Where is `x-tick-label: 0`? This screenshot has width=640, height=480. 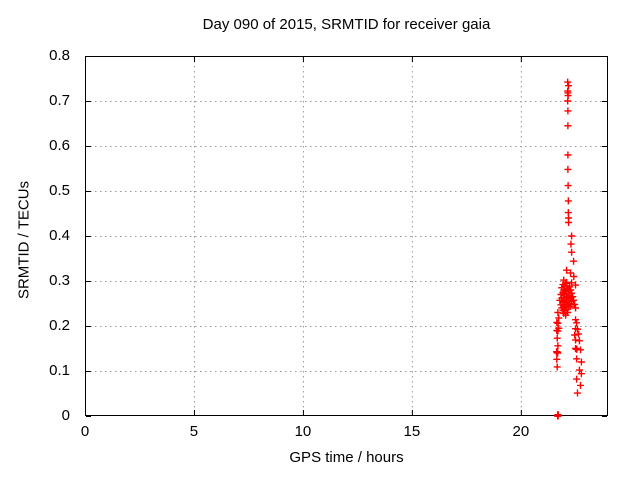
x-tick-label: 0 is located at coordinates (85, 431).